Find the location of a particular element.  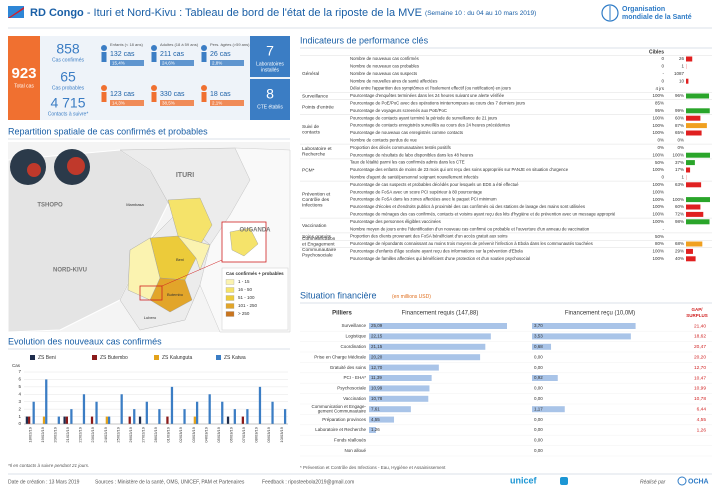

finance-col: Financement requis (147,88) is located at coordinates (440, 314).